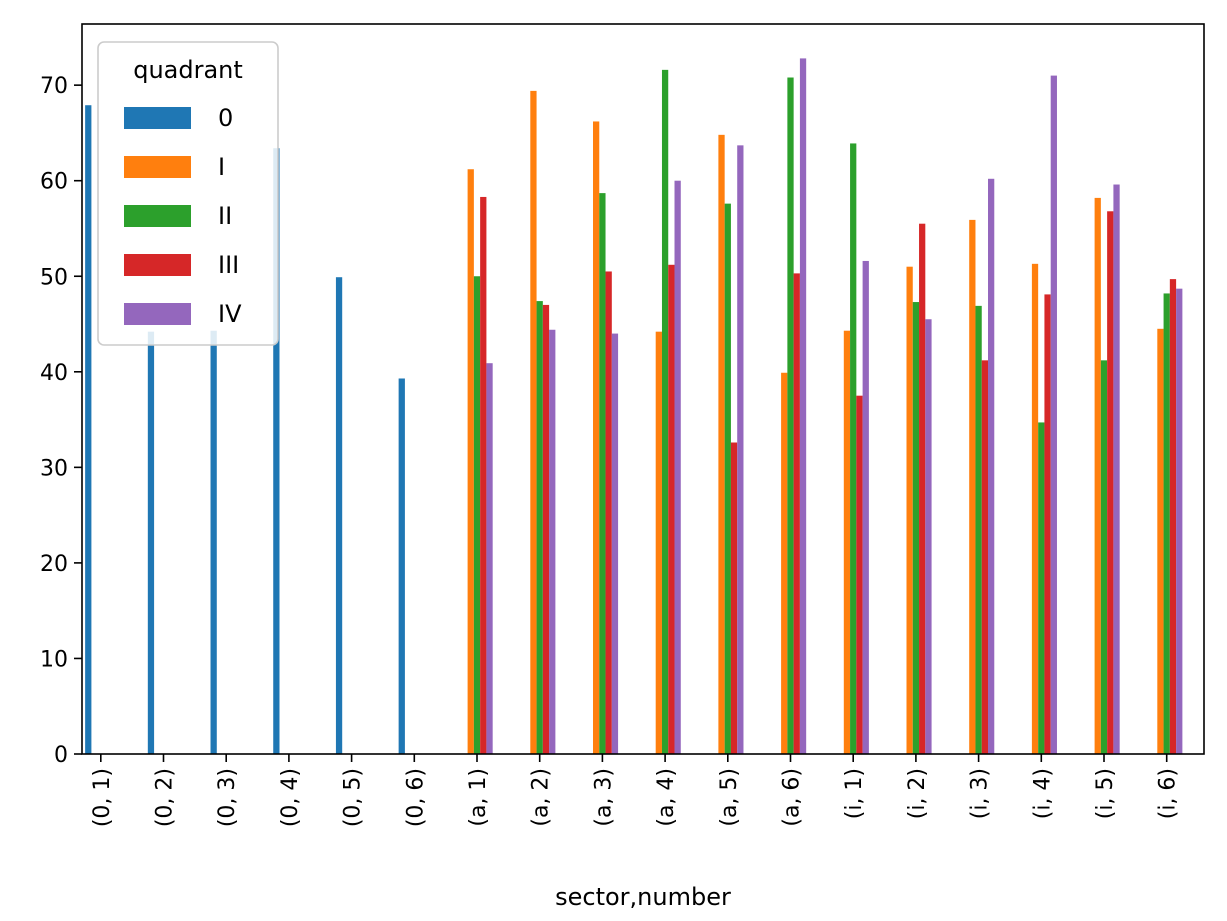 Image resolution: width=1227 pixels, height=921 pixels. Describe the element at coordinates (188, 193) in the screenshot. I see `legend-box` at that location.